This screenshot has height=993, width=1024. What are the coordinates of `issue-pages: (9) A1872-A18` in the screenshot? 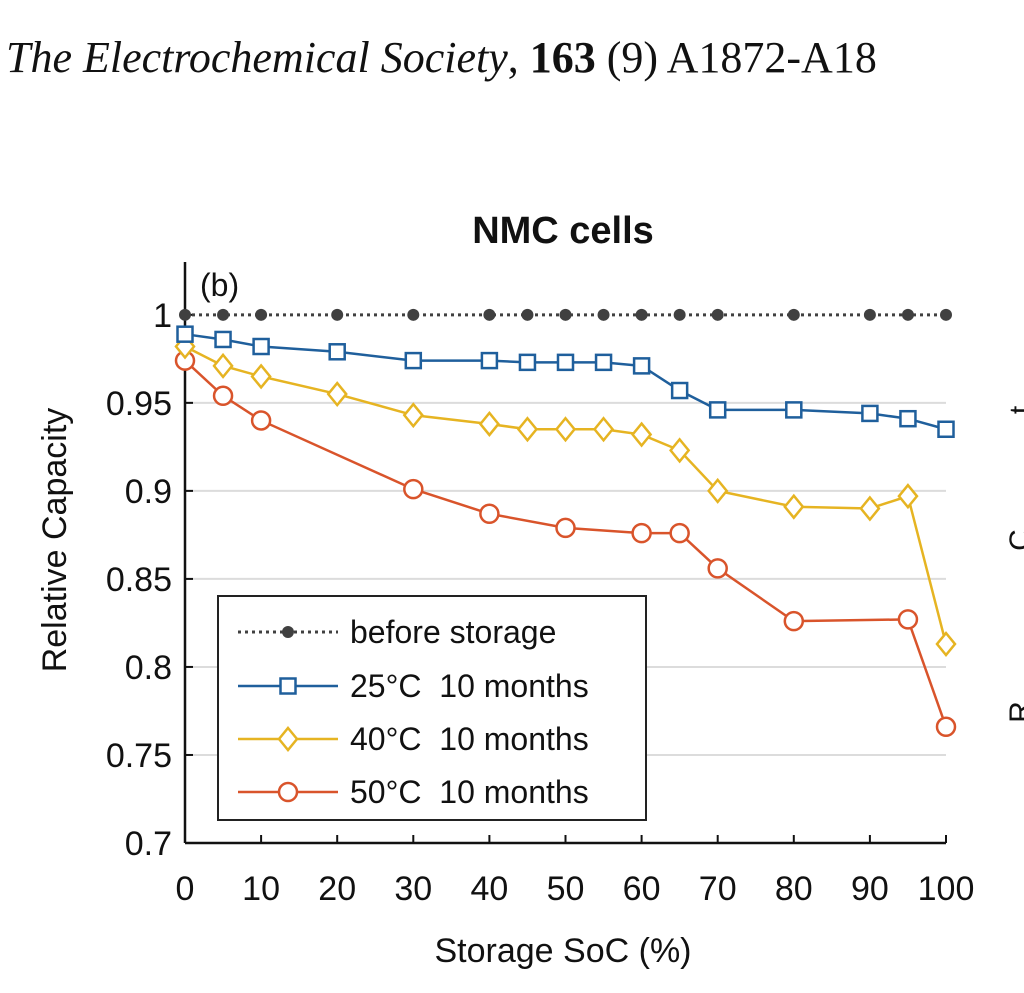 It's located at (736, 57).